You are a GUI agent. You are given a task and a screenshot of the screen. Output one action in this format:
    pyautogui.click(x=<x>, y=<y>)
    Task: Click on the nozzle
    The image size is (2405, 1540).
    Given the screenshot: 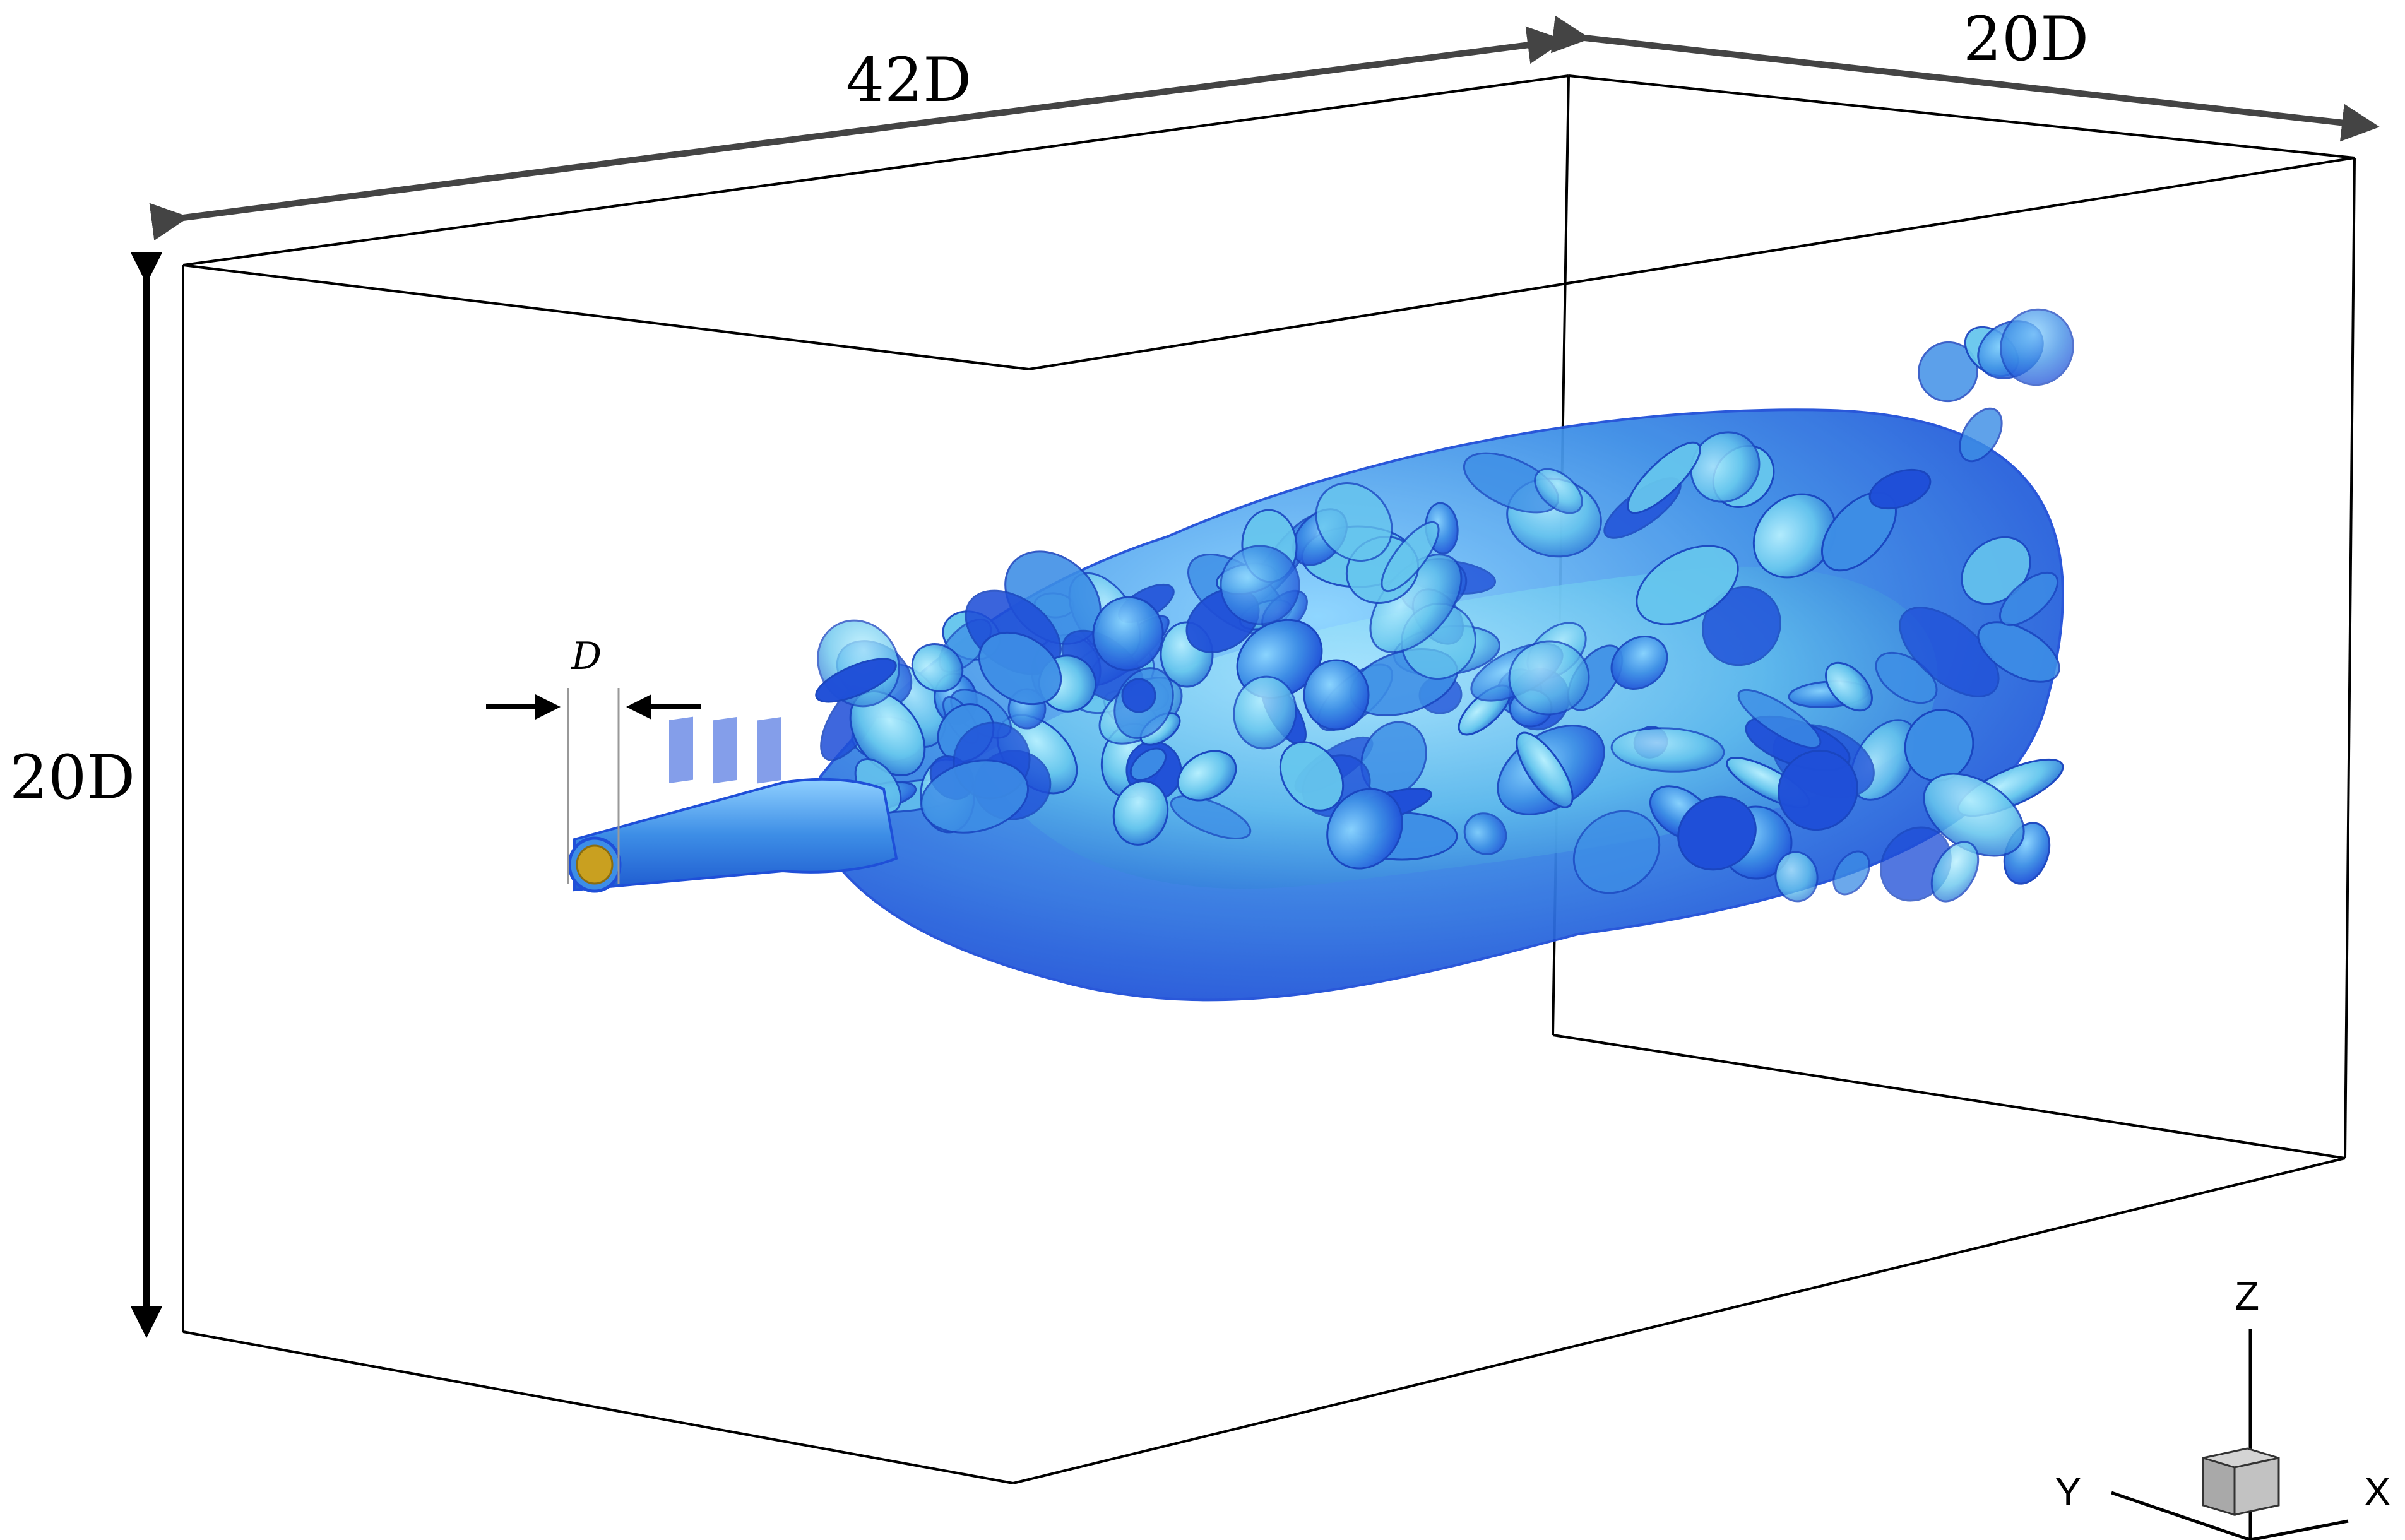 What is the action you would take?
    pyautogui.click(x=732, y=804)
    